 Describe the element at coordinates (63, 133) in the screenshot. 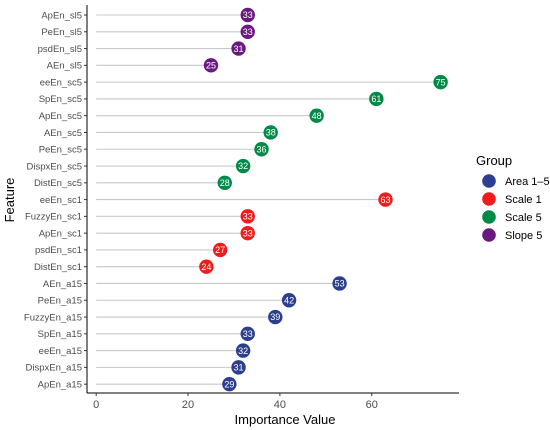

I see `y-tick-label: AEn_sc5` at that location.